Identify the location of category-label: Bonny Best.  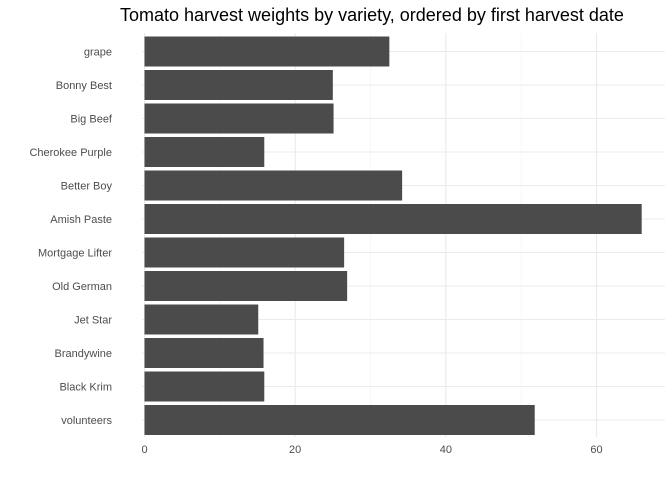
(84, 86).